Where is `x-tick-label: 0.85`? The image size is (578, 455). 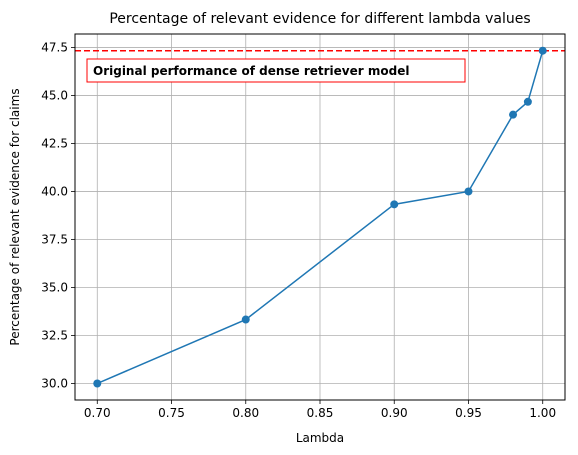
x-tick-label: 0.85 is located at coordinates (320, 413).